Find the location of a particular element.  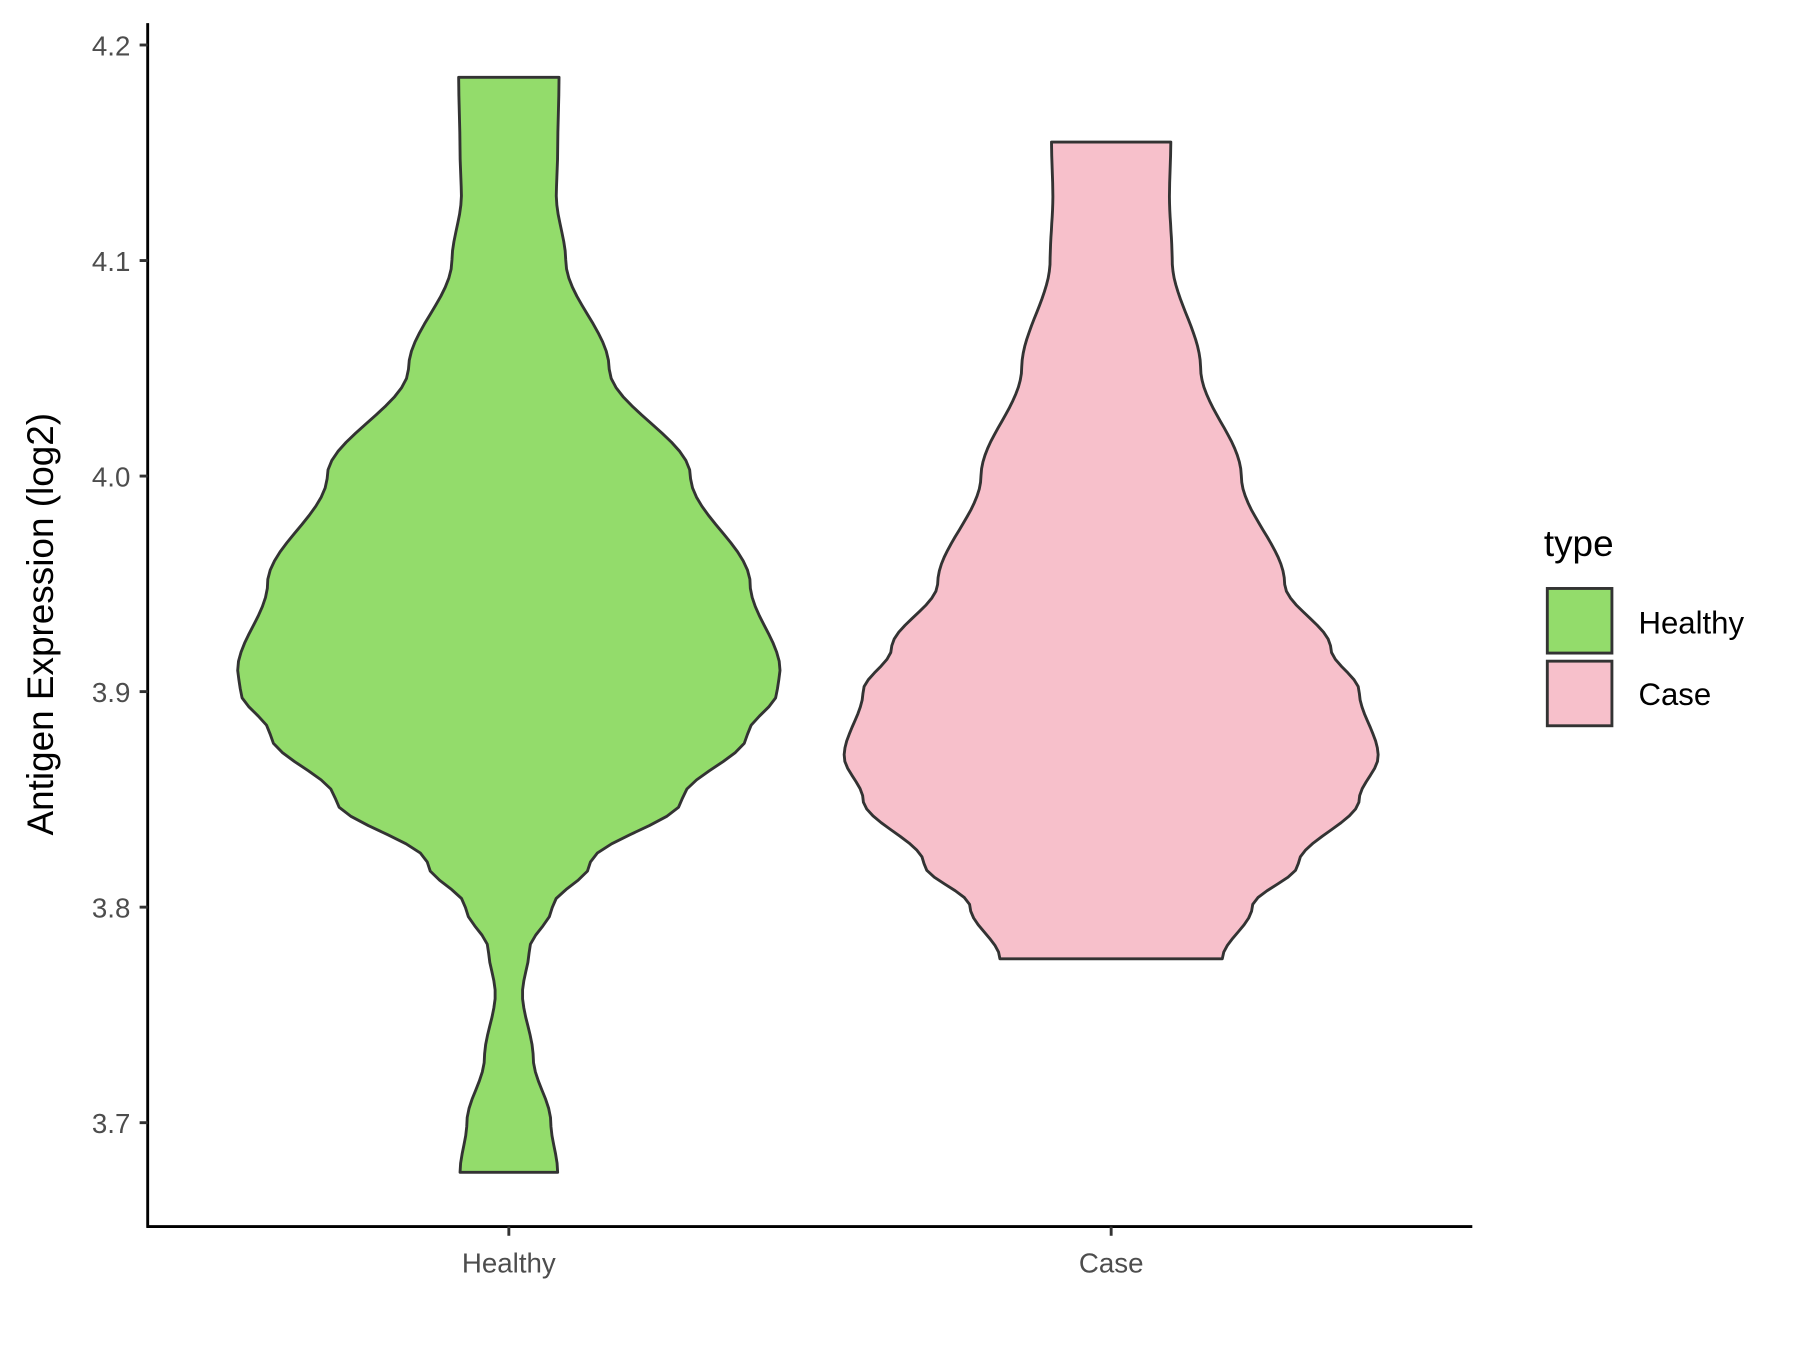

y-tick-label: 3.9 is located at coordinates (111, 692).